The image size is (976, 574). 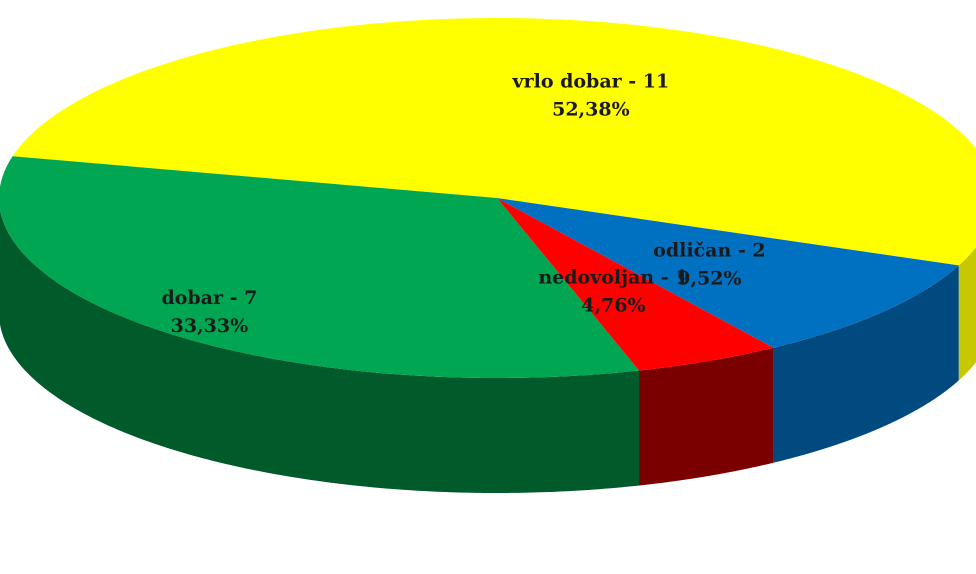 I want to click on slice-label-0: vrlo dobar - 11, so click(x=591, y=82).